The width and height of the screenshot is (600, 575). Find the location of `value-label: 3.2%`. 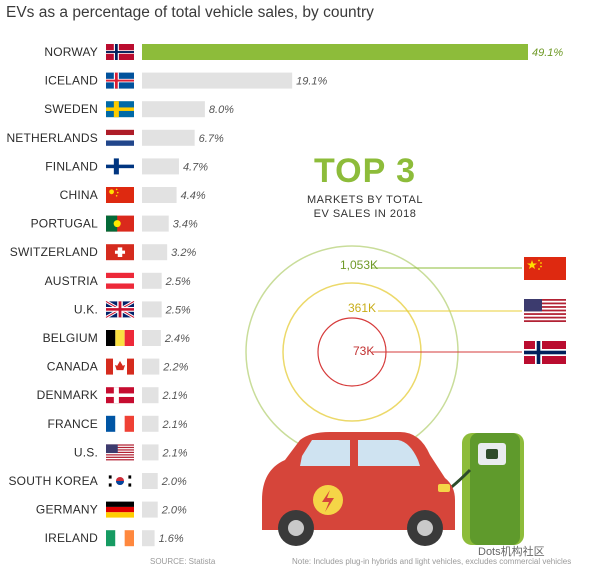

value-label: 3.2% is located at coordinates (183, 253).